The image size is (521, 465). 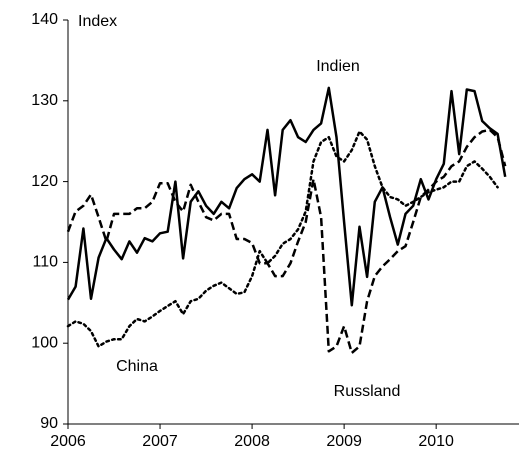 What do you see at coordinates (344, 441) in the screenshot?
I see `x-tick-label: 2009` at bounding box center [344, 441].